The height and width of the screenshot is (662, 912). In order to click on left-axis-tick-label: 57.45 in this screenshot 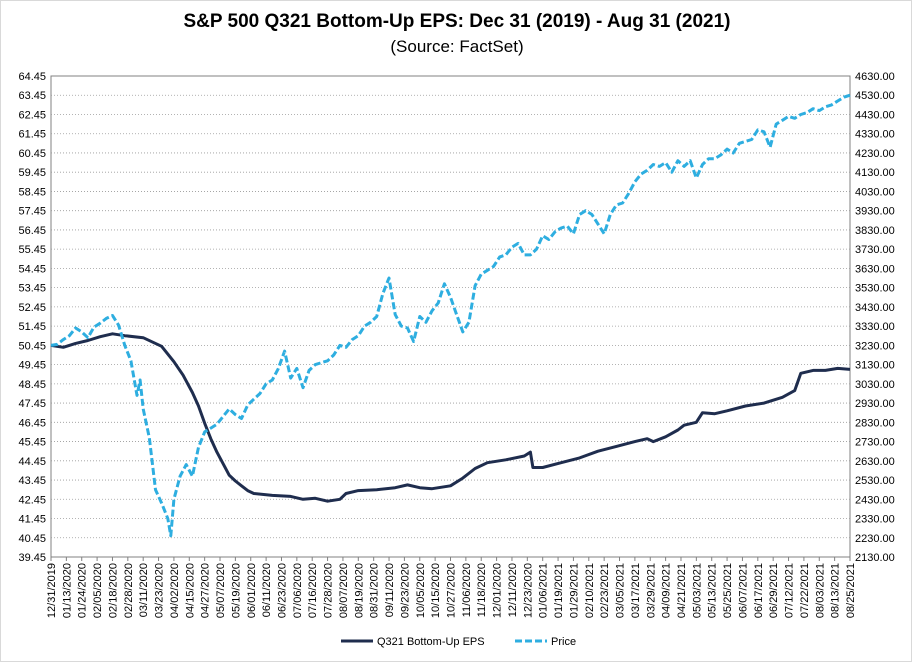, I will do `click(32, 212)`.